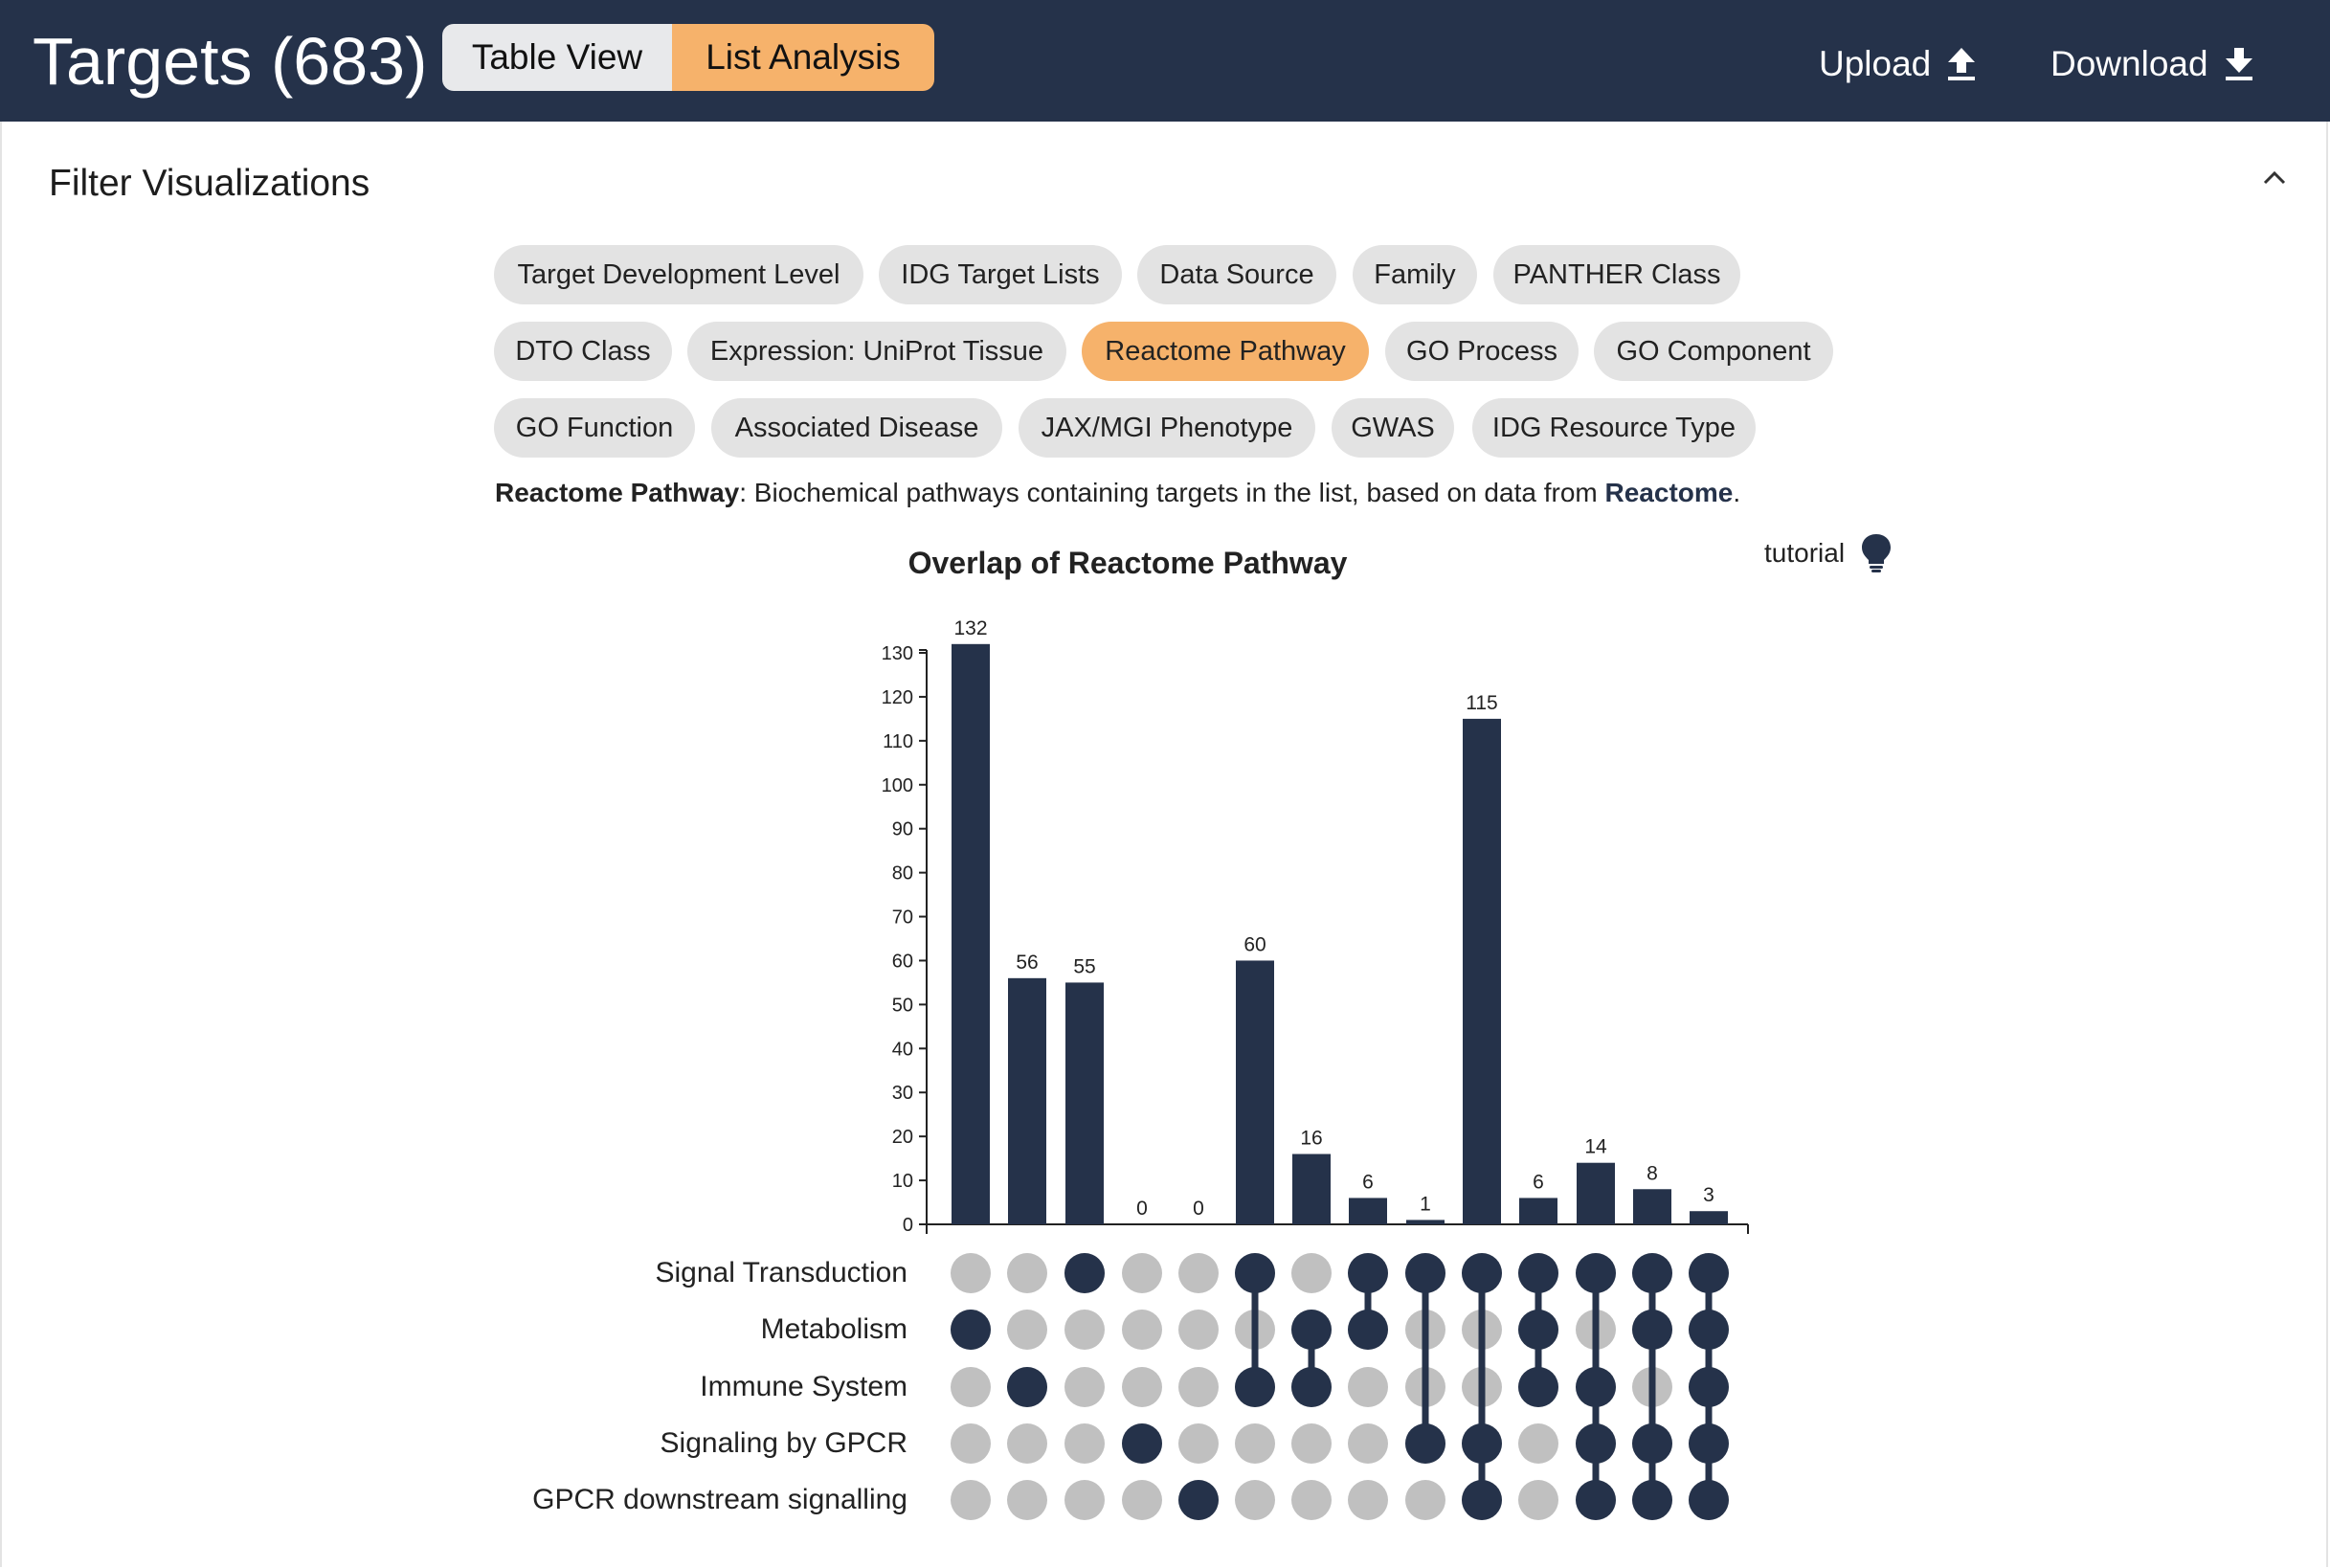 The image size is (2330, 1568). Describe the element at coordinates (1225, 352) in the screenshot. I see `chip-reactome-pathway: Reactome Pathway` at that location.